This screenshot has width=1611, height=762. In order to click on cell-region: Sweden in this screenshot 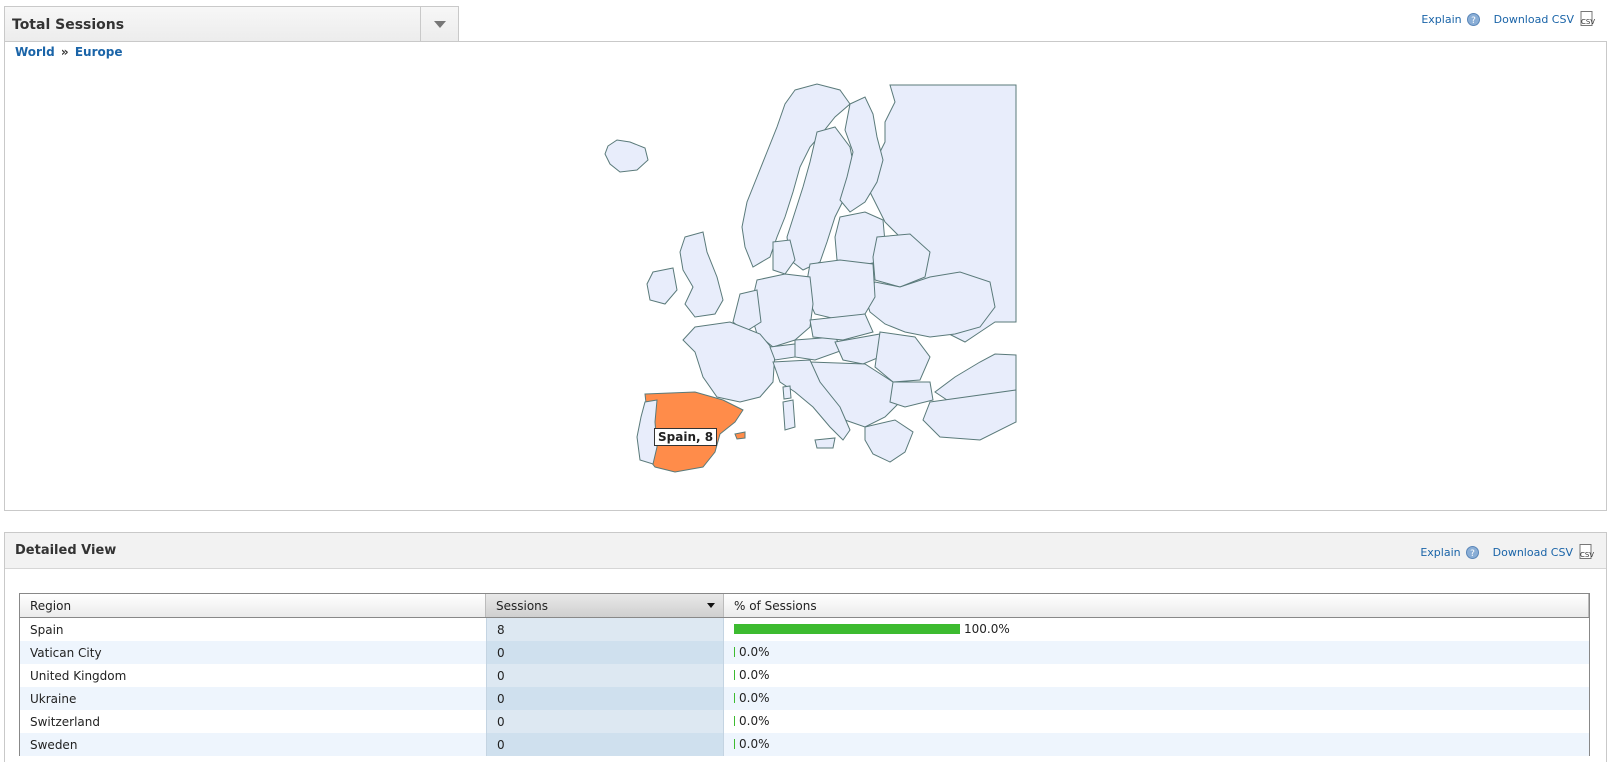, I will do `click(54, 745)`.